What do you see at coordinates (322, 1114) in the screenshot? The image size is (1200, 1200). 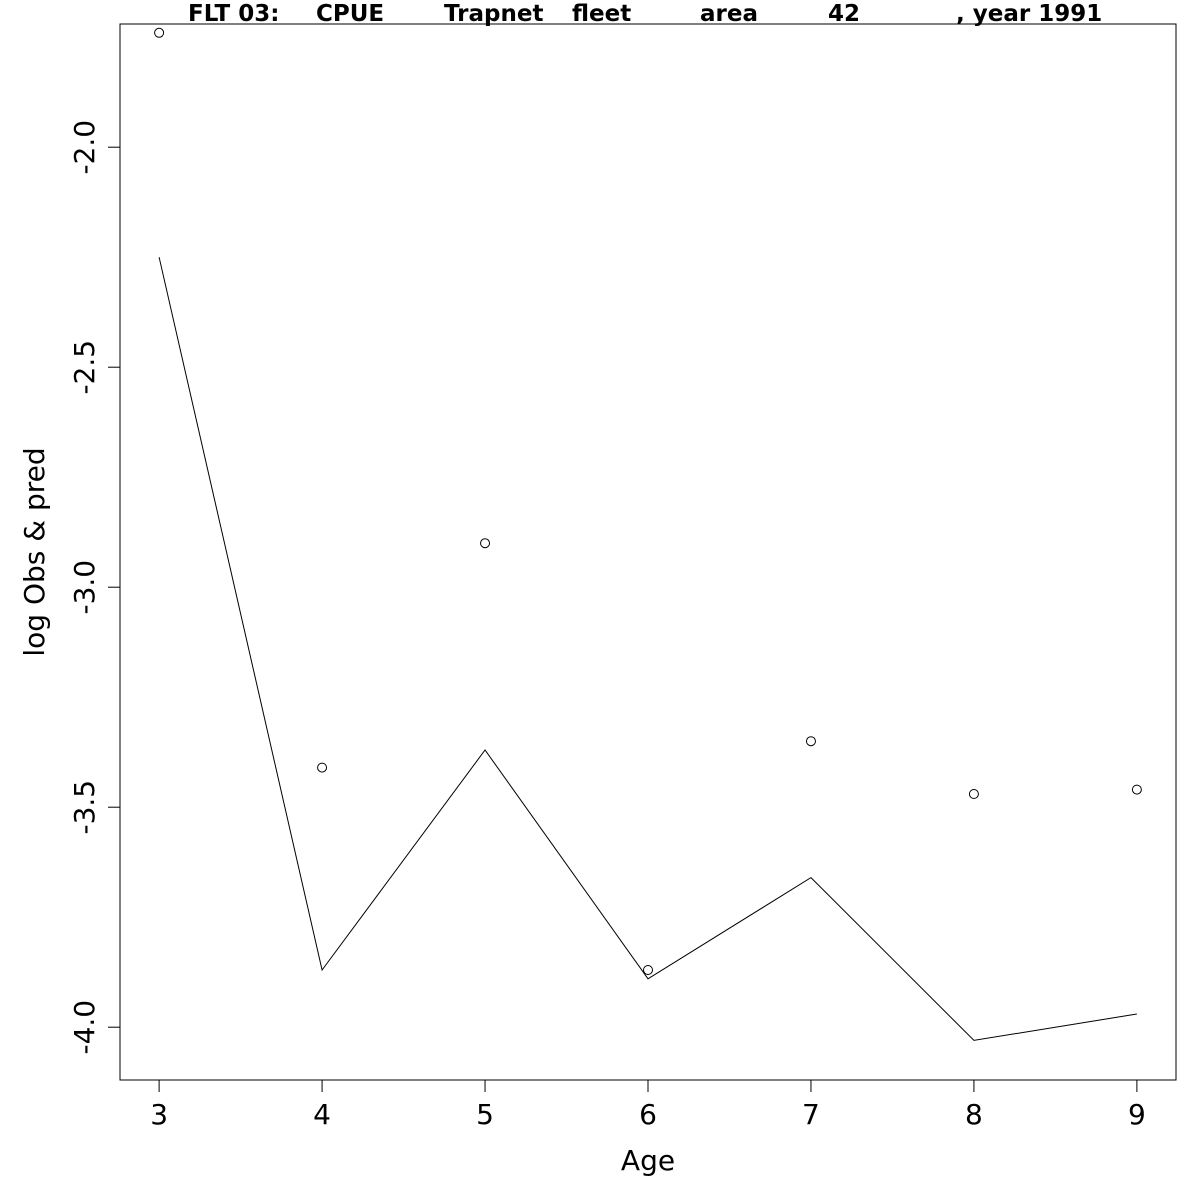 I see `x-tick-label: 4` at bounding box center [322, 1114].